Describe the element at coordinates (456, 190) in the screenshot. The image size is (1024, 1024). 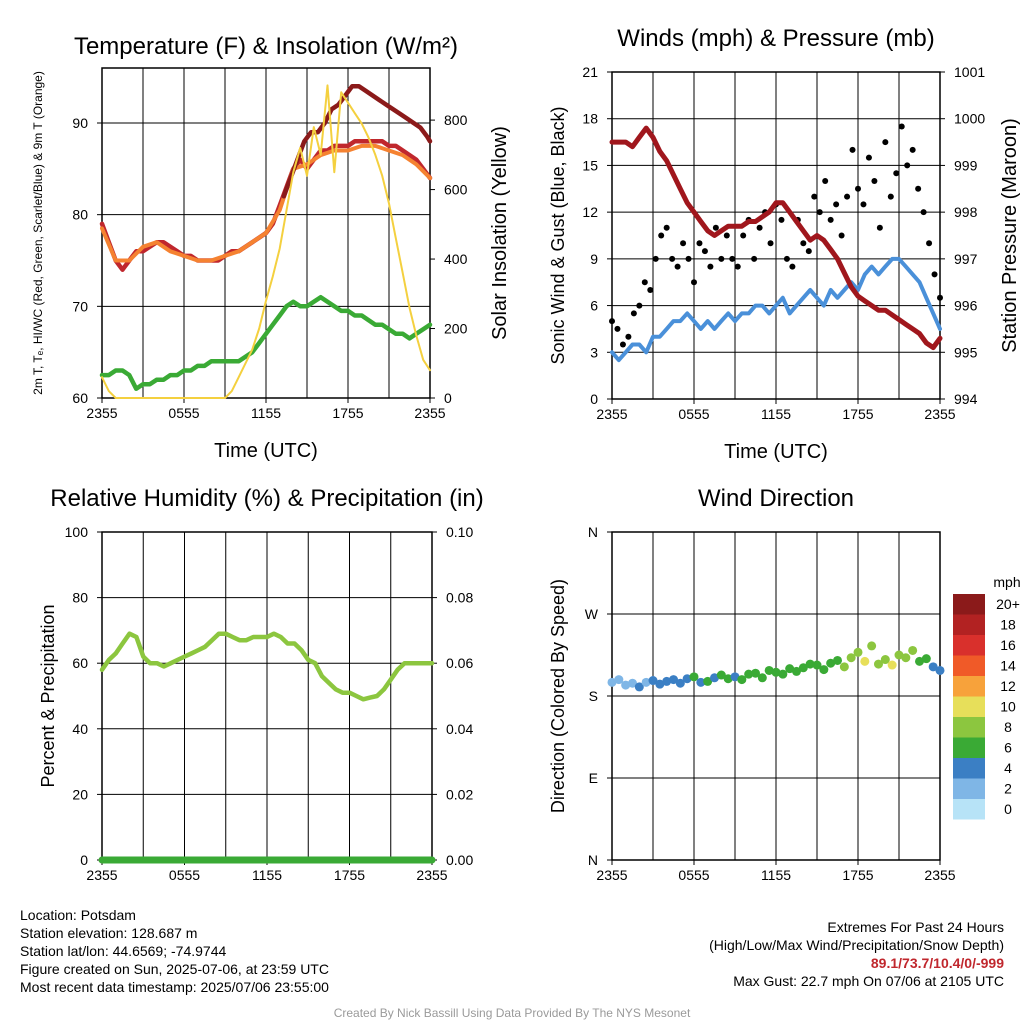
I see `y2-tick-label: 600` at that location.